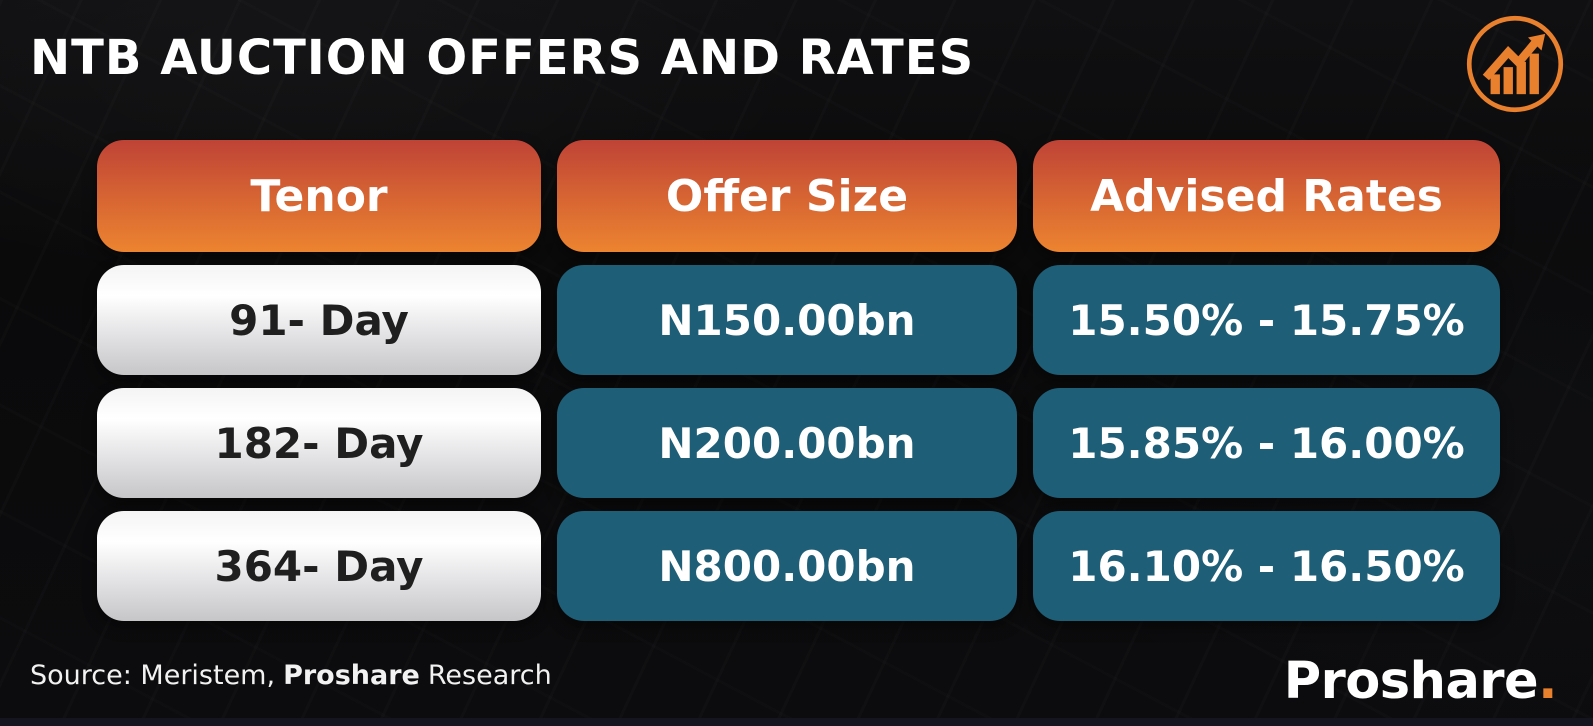 The width and height of the screenshot is (1593, 726). I want to click on column-header-tenor: Tenor, so click(319, 196).